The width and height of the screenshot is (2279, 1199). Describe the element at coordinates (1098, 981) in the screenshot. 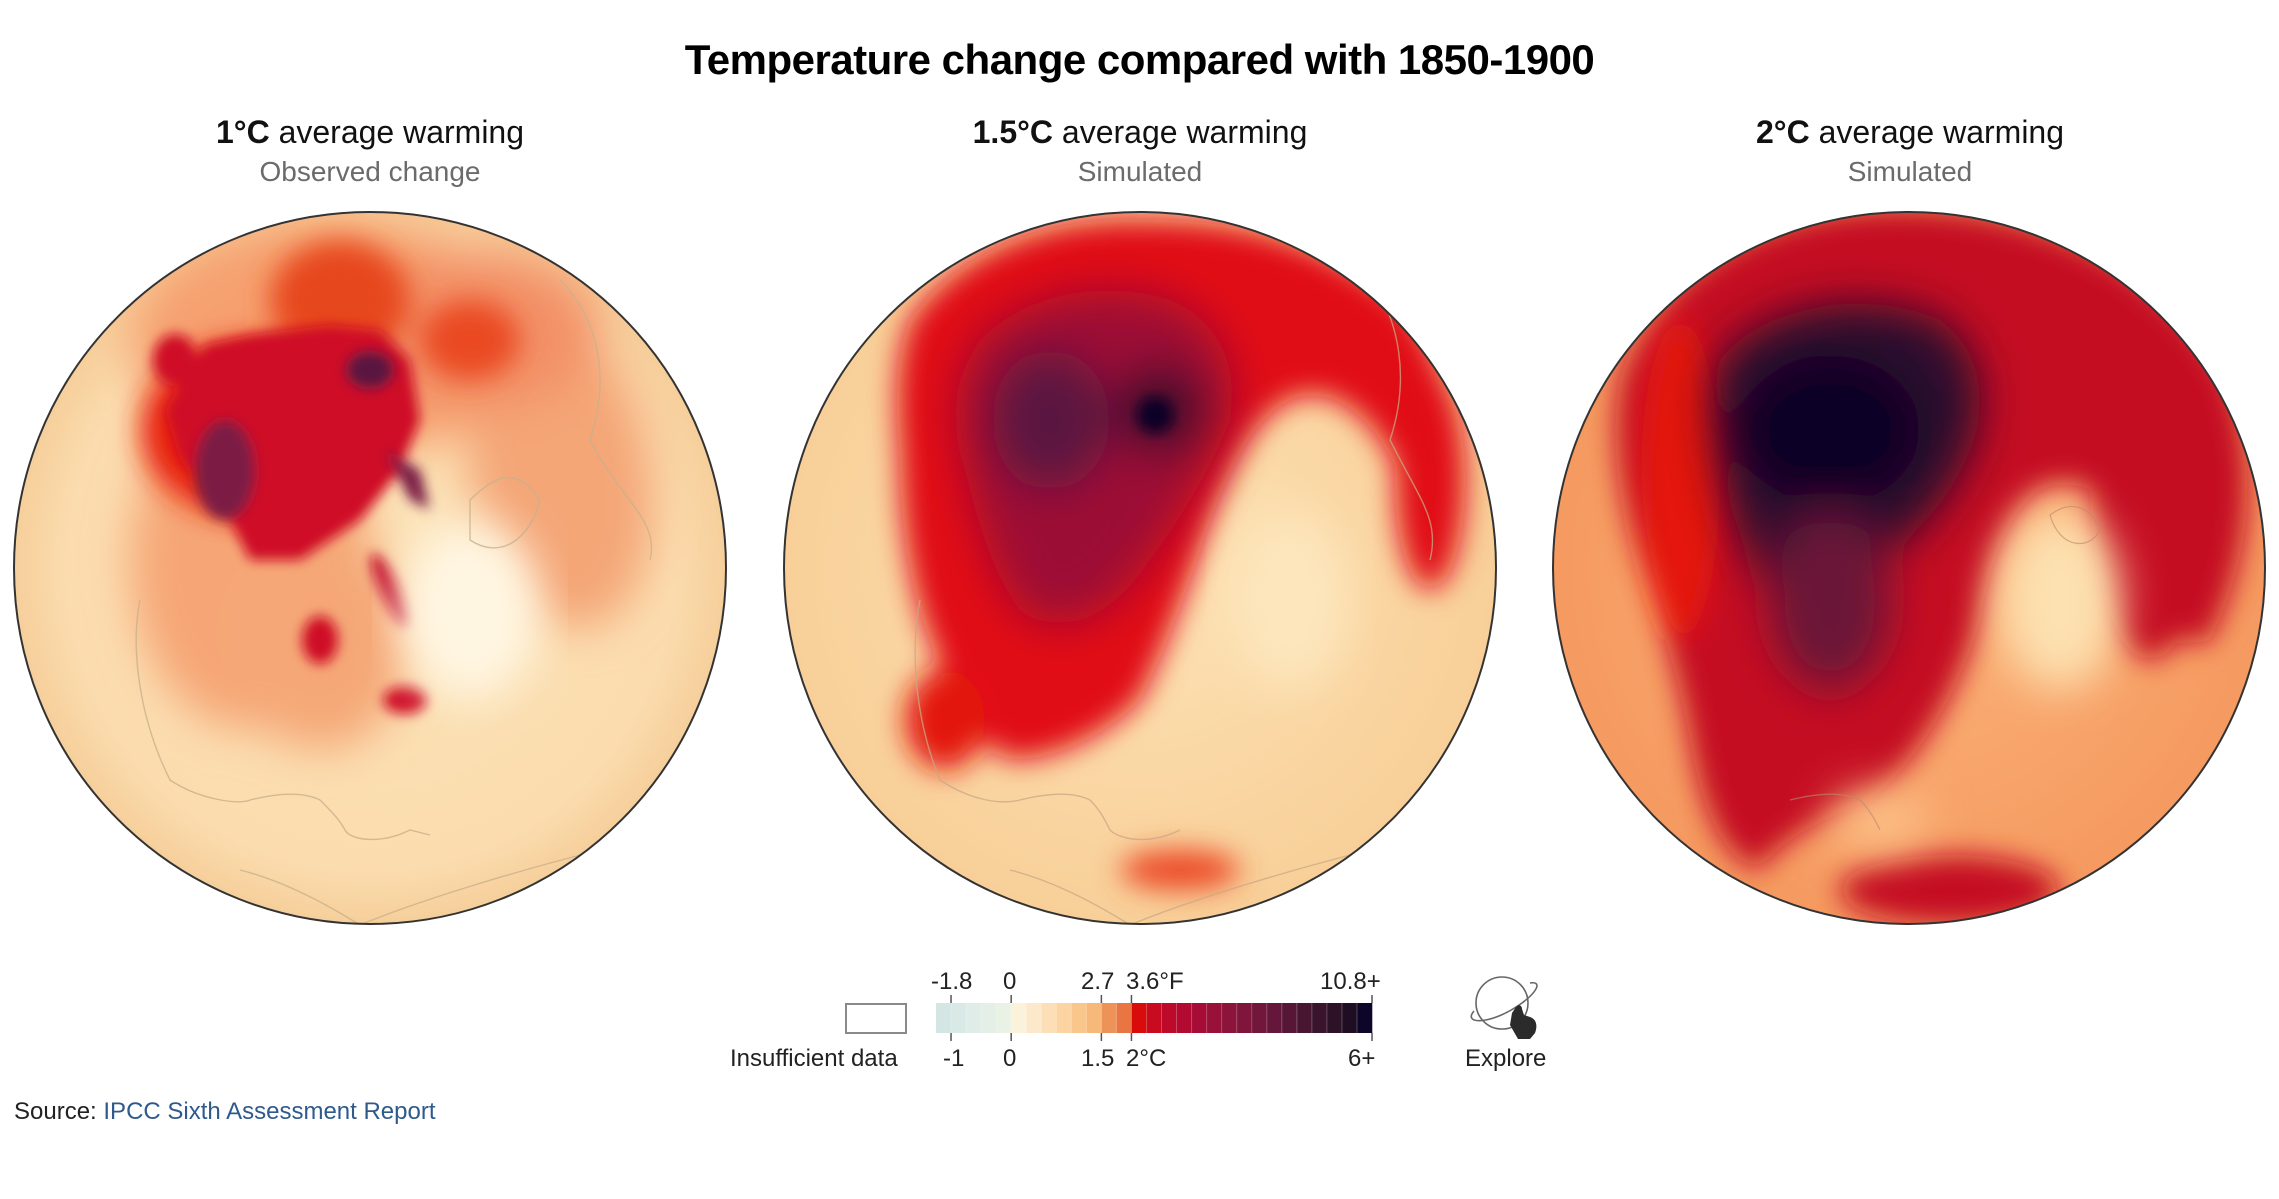

I see `colorbar-top-label: 2.7` at that location.